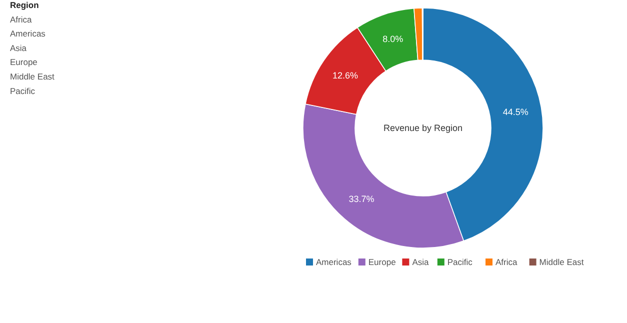 The image size is (627, 323). I want to click on legend-label: Europe, so click(382, 261).